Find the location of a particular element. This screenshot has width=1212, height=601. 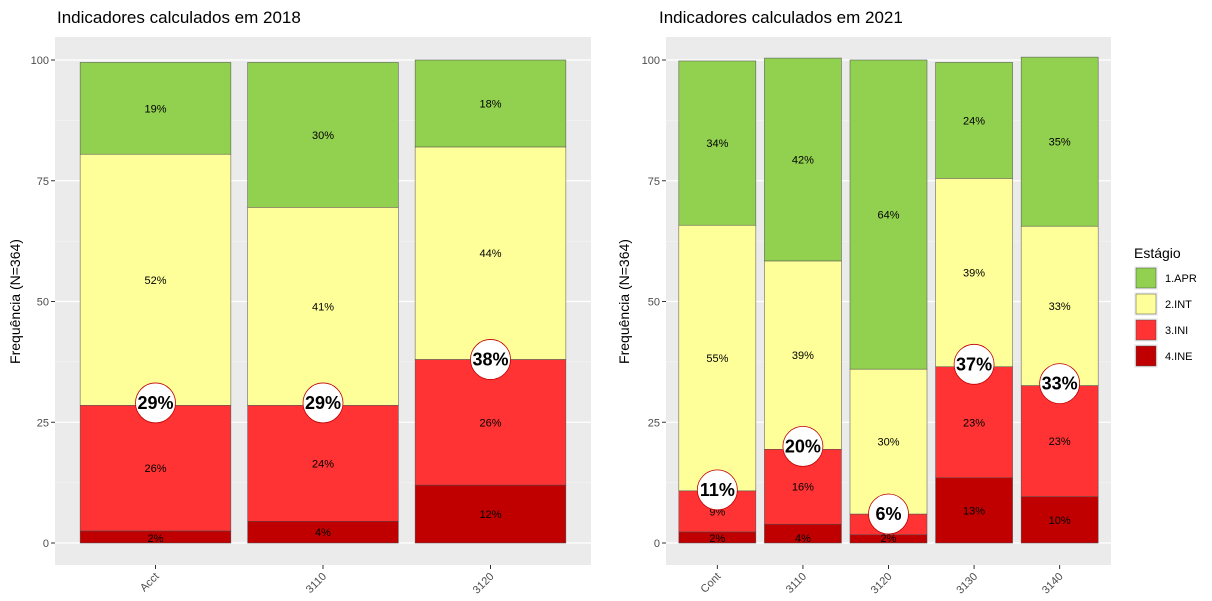

legend-label: 1.APR is located at coordinates (1181, 279).